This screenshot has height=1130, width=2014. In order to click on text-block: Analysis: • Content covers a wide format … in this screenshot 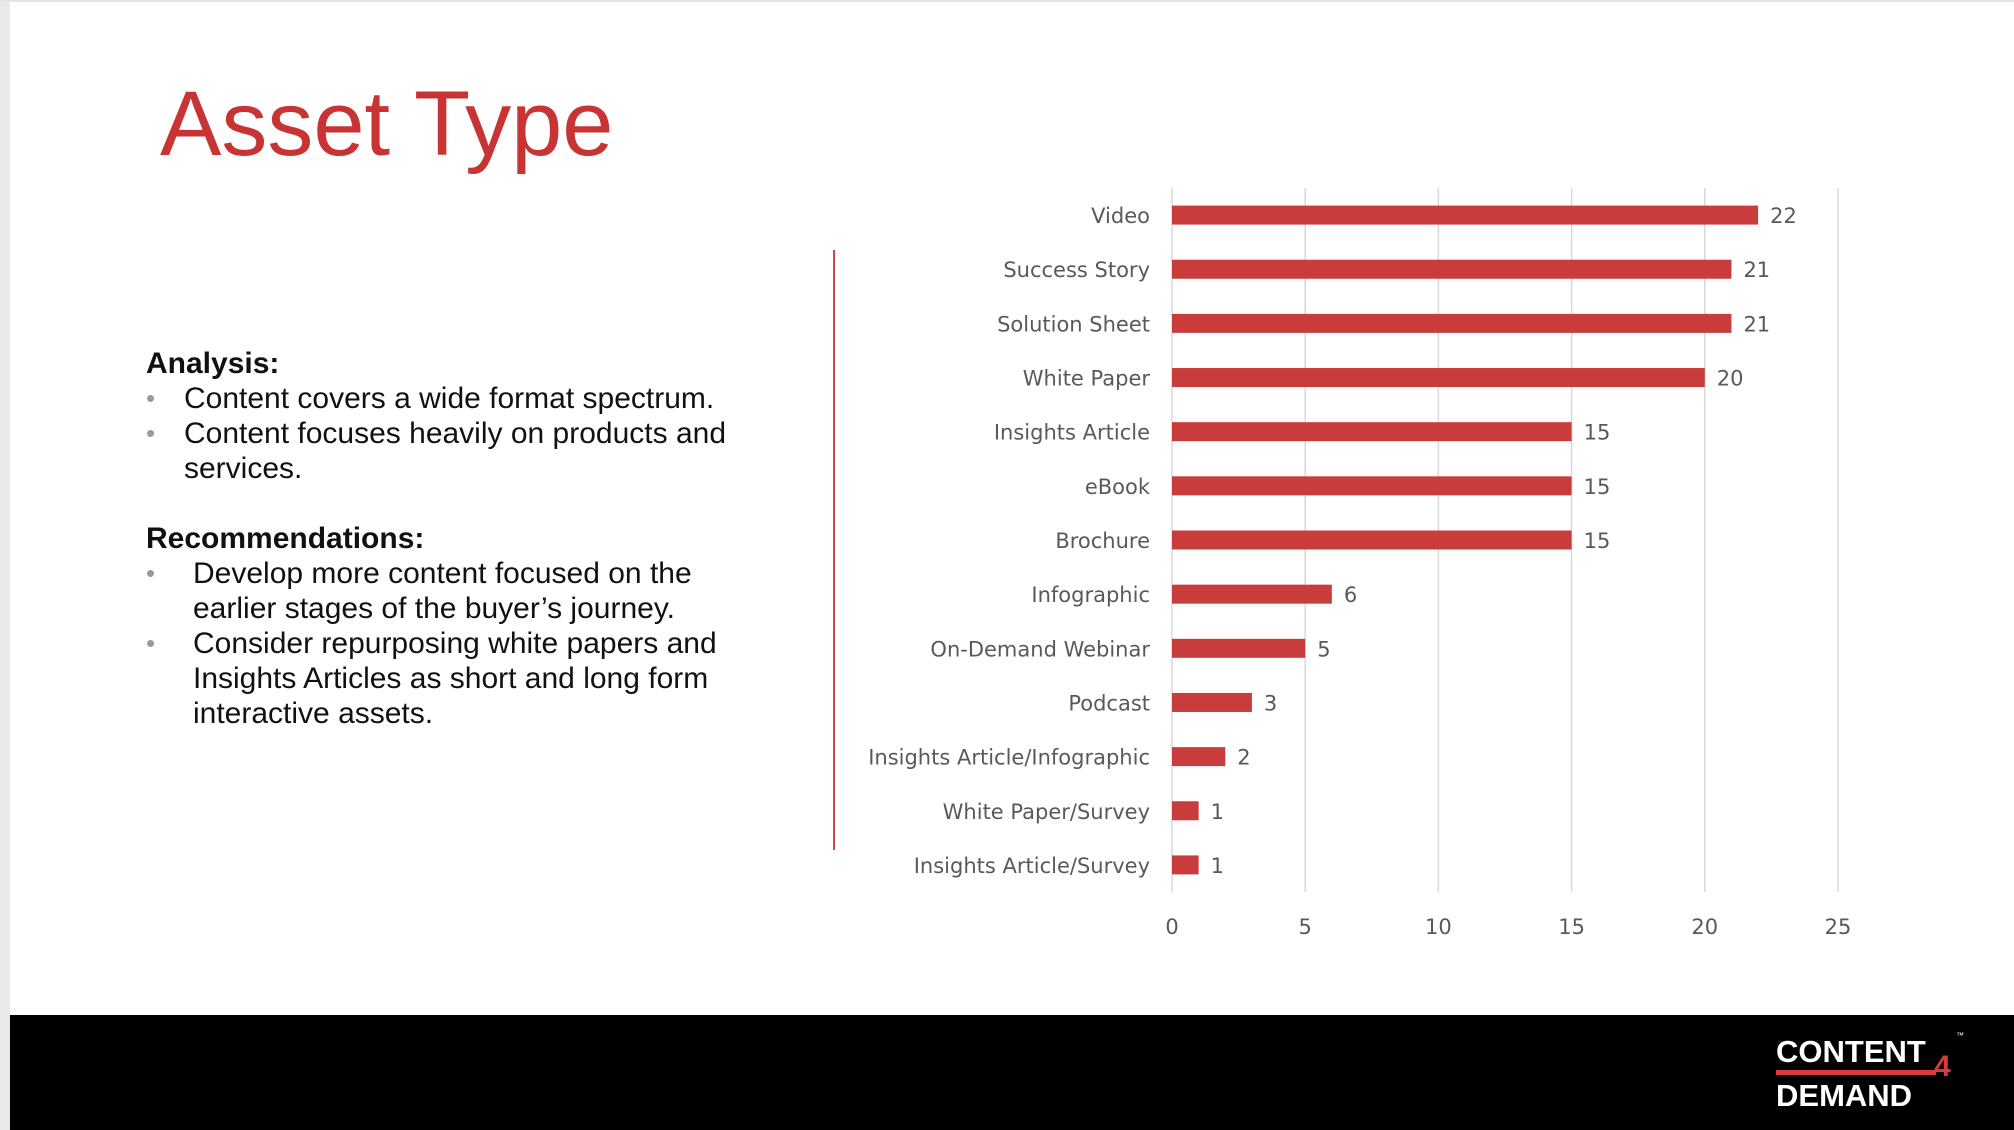, I will do `click(446, 538)`.